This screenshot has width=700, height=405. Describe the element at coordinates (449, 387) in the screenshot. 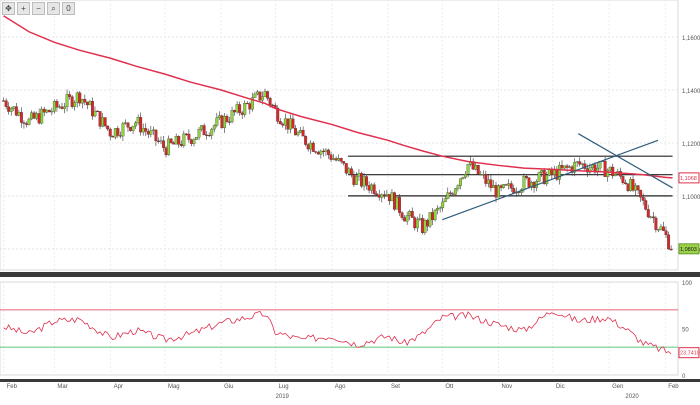

I see `month-label: Ott` at that location.